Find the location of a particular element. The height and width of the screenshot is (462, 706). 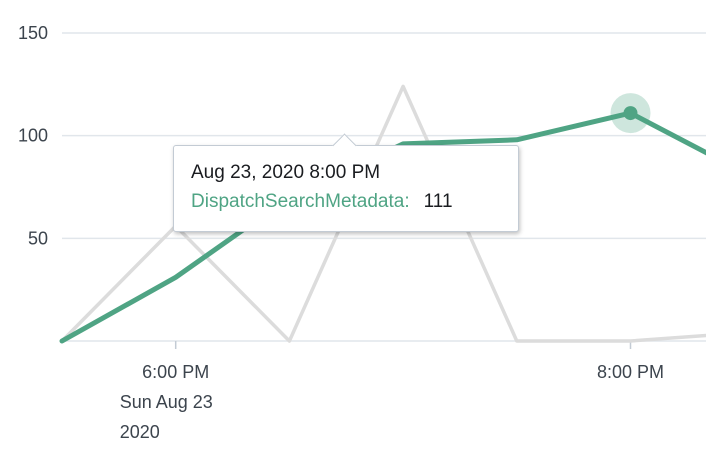

y-axis: 50 100 150 is located at coordinates (33, 135).